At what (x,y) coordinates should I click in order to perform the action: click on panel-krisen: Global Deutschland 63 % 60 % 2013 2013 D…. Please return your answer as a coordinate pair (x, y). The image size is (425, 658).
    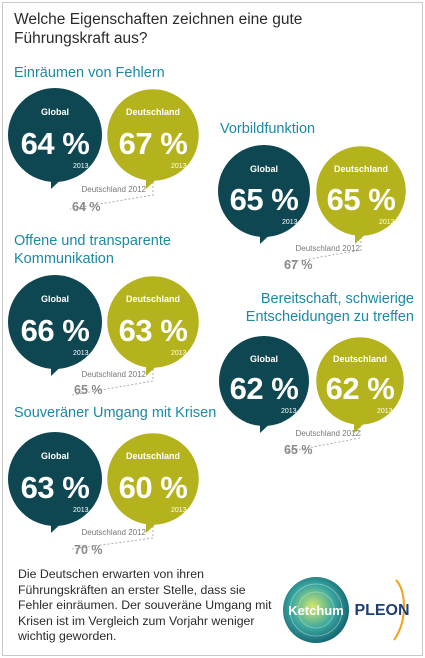
    Looking at the image, I should click on (110, 498).